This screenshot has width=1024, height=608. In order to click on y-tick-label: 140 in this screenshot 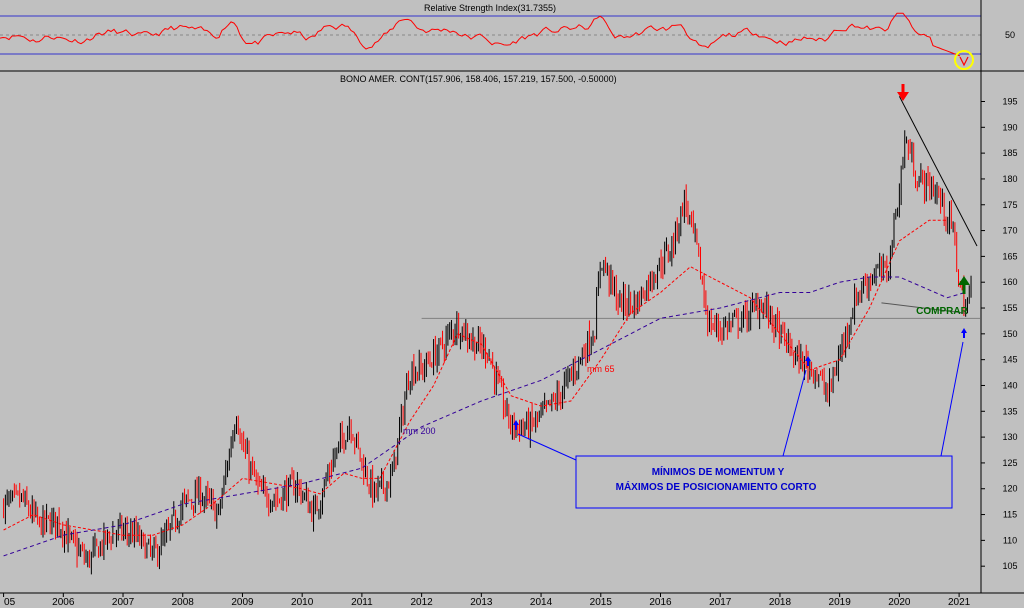, I will do `click(1009, 385)`.